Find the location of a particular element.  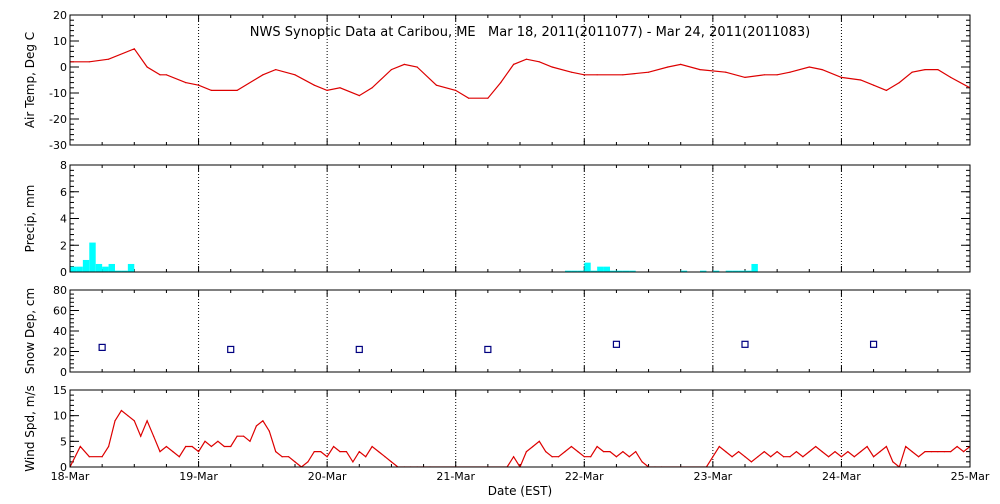

wind-y-tick-label: 10 is located at coordinates (60, 416).